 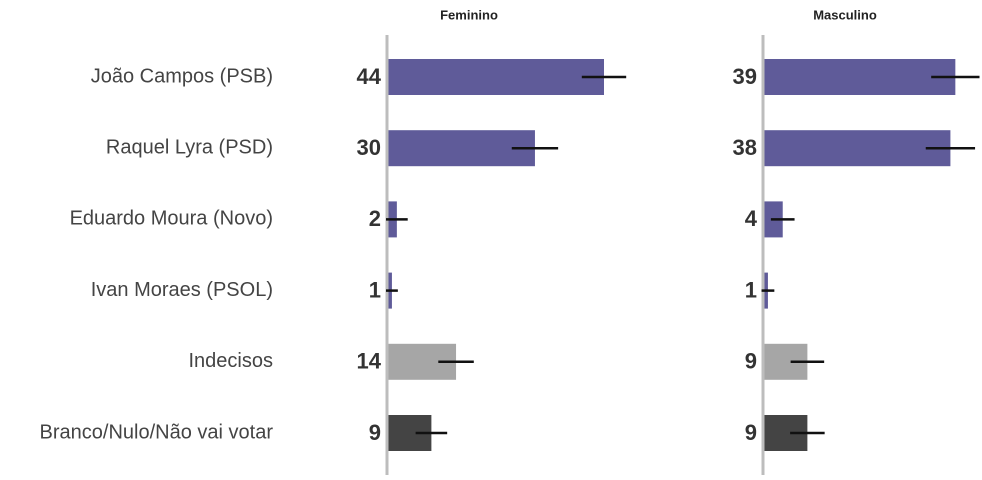 What do you see at coordinates (745, 76) in the screenshot?
I see `value-label: 39` at bounding box center [745, 76].